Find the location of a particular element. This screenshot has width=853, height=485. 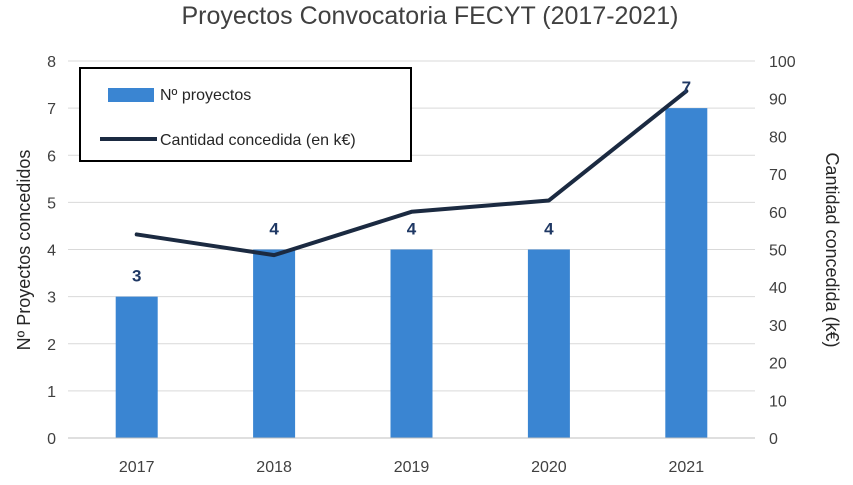

bar-data-label: 7 is located at coordinates (686, 87).